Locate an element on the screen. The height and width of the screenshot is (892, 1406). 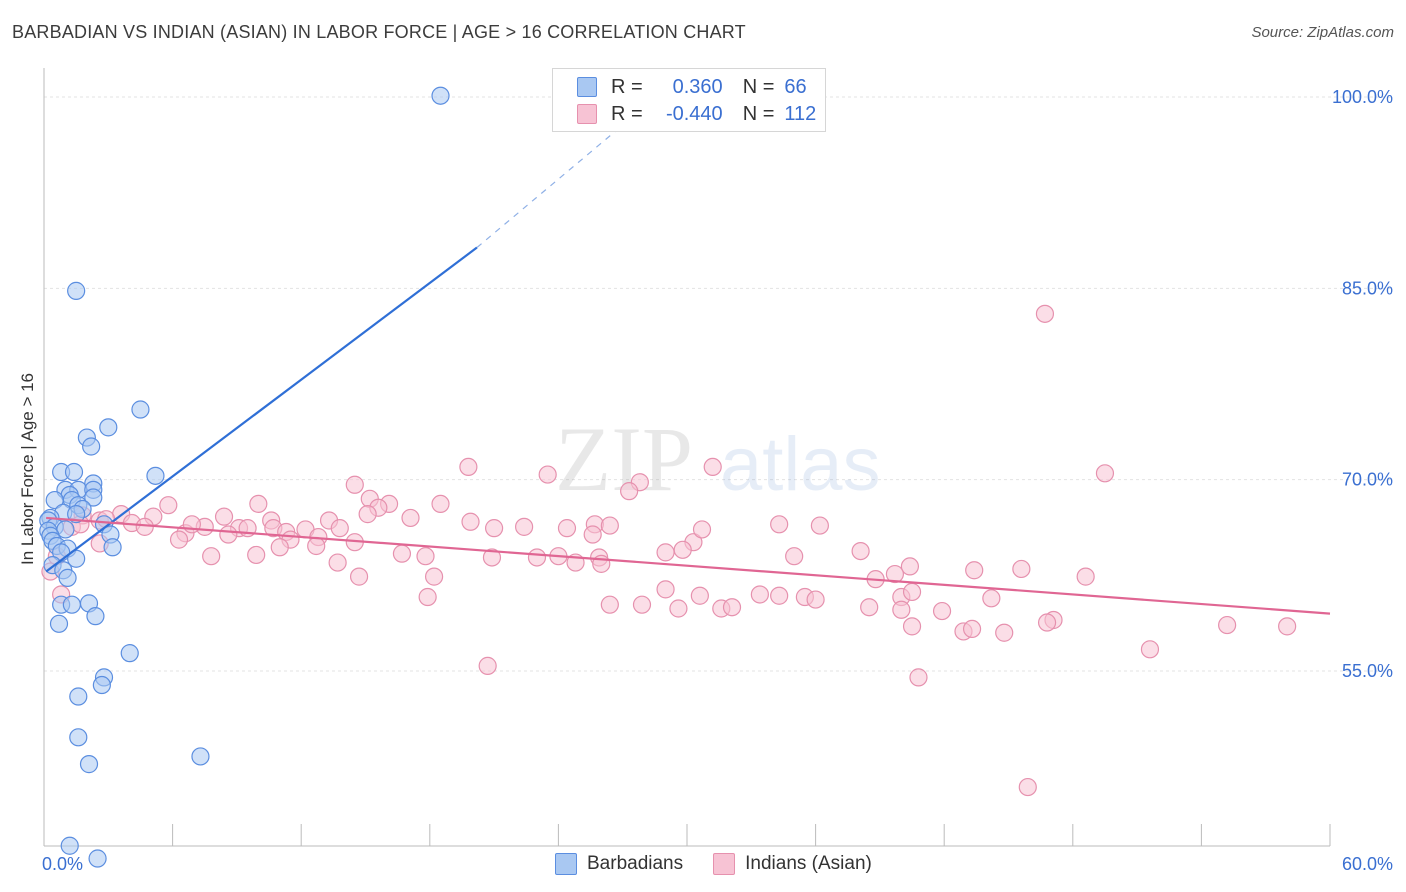
legend-swatch-indians is located at coordinates (724, 864).